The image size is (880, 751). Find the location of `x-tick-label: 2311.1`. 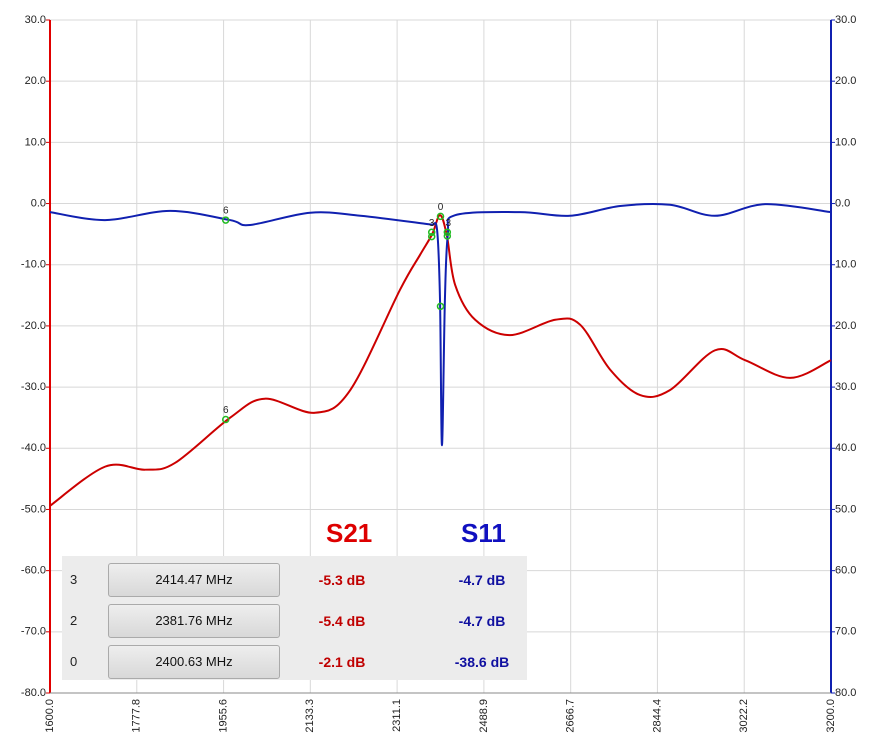

x-tick-label: 2311.1 is located at coordinates (397, 715).